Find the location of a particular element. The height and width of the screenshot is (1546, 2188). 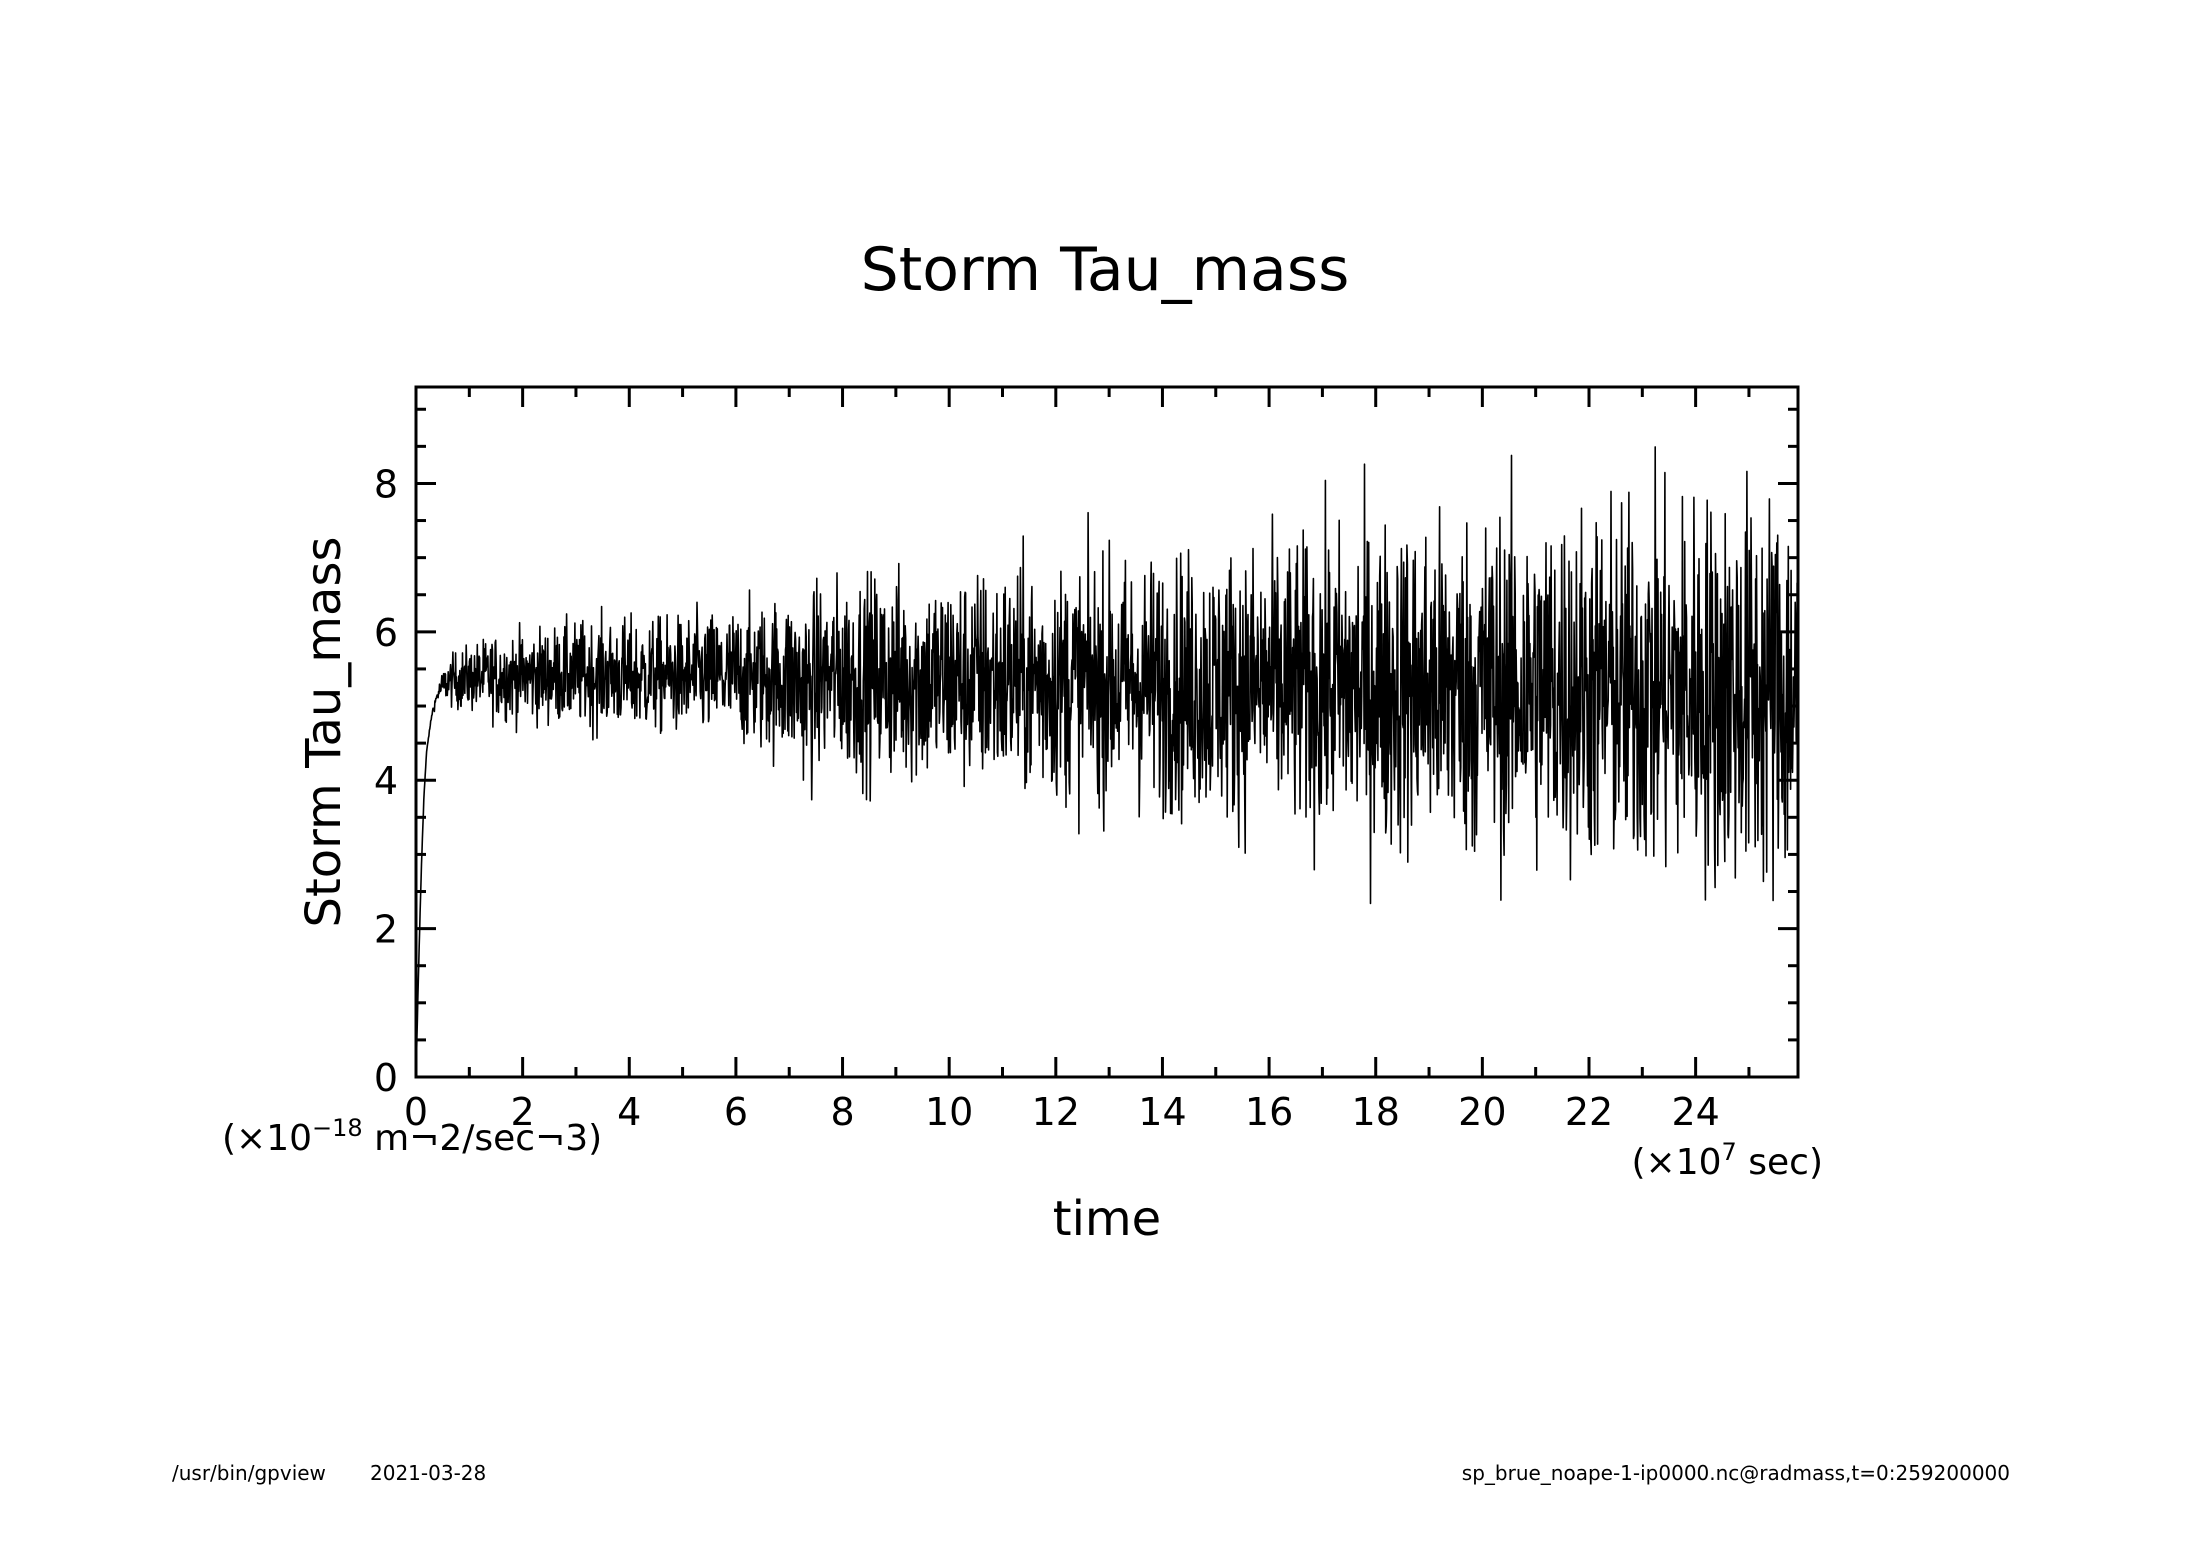

x-tick-label: 20 is located at coordinates (1482, 1112).